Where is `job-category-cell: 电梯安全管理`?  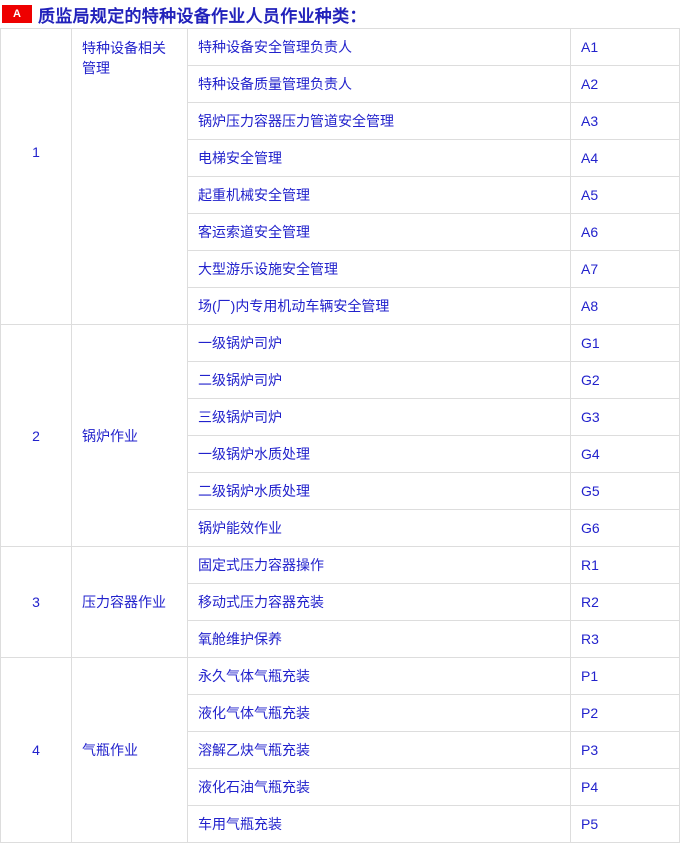 job-category-cell: 电梯安全管理 is located at coordinates (379, 158).